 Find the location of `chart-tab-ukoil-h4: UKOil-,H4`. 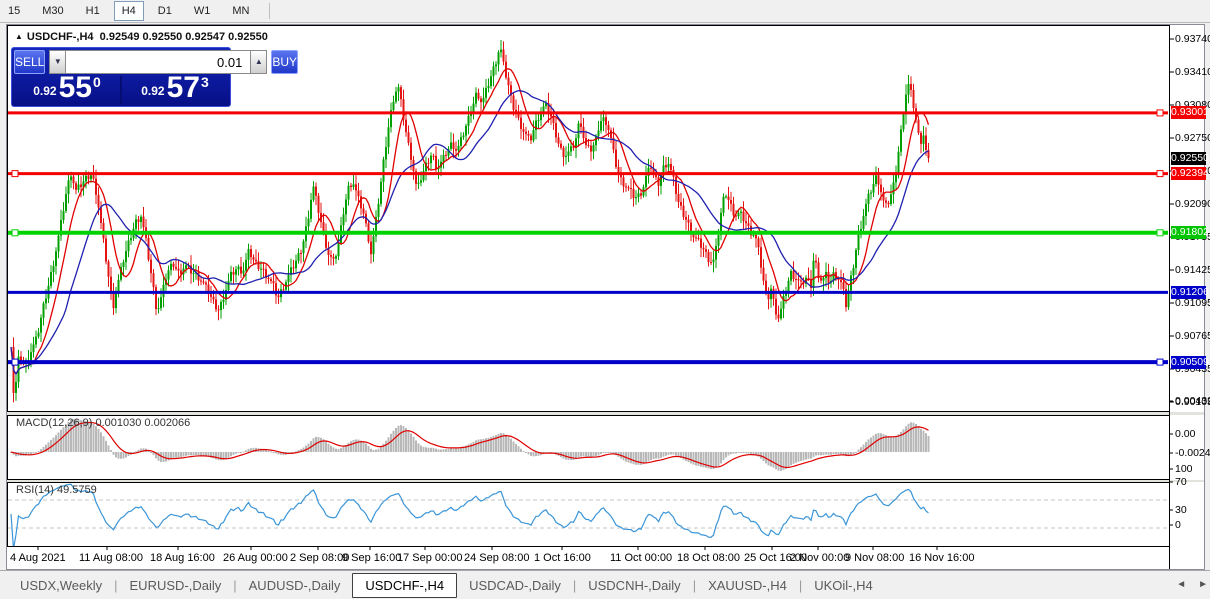

chart-tab-ukoil-h4: UKOil-,H4 is located at coordinates (843, 585).